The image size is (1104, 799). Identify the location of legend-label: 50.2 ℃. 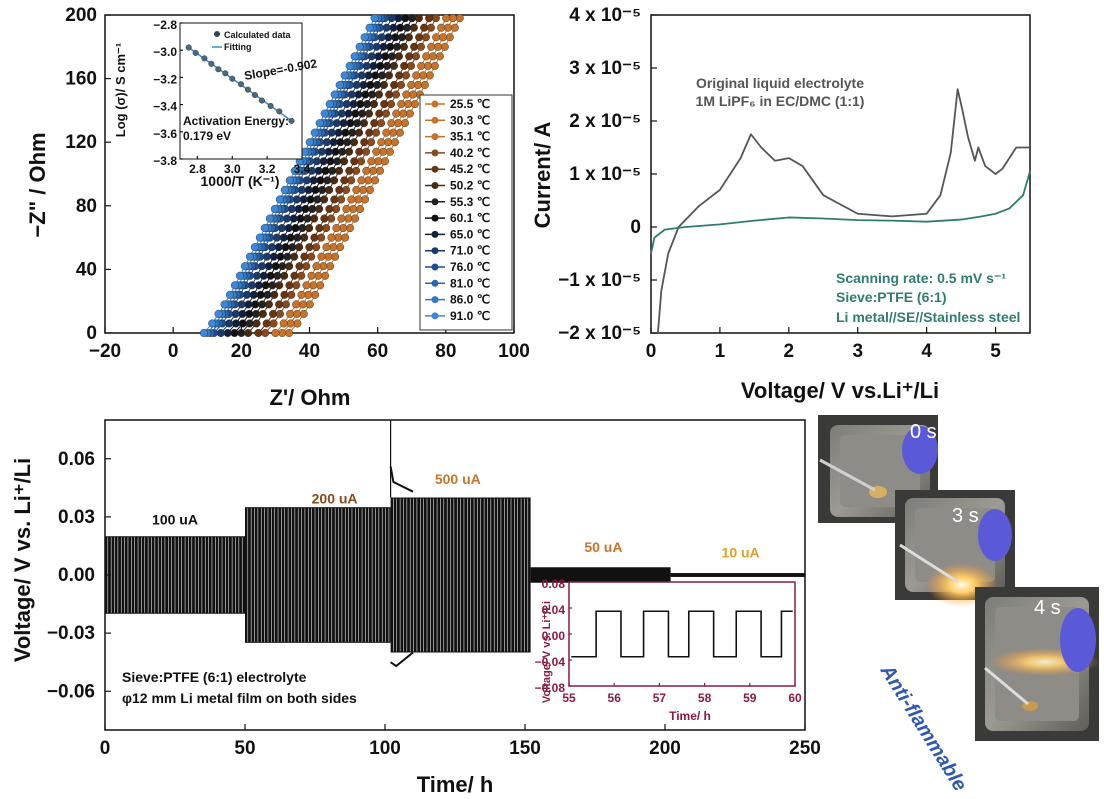
(470, 186).